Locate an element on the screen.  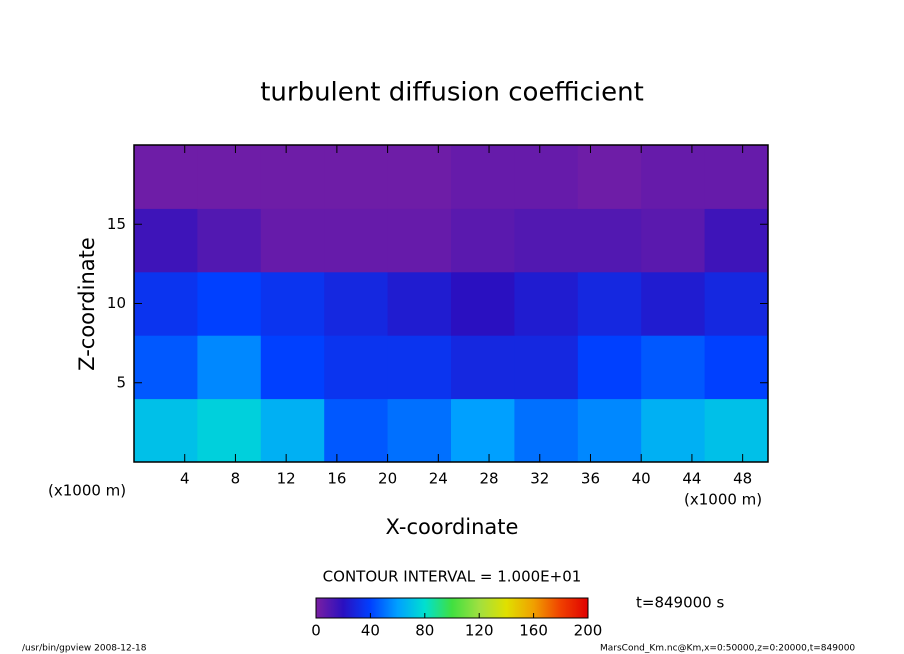
x-tick-label: 36 is located at coordinates (590, 479).